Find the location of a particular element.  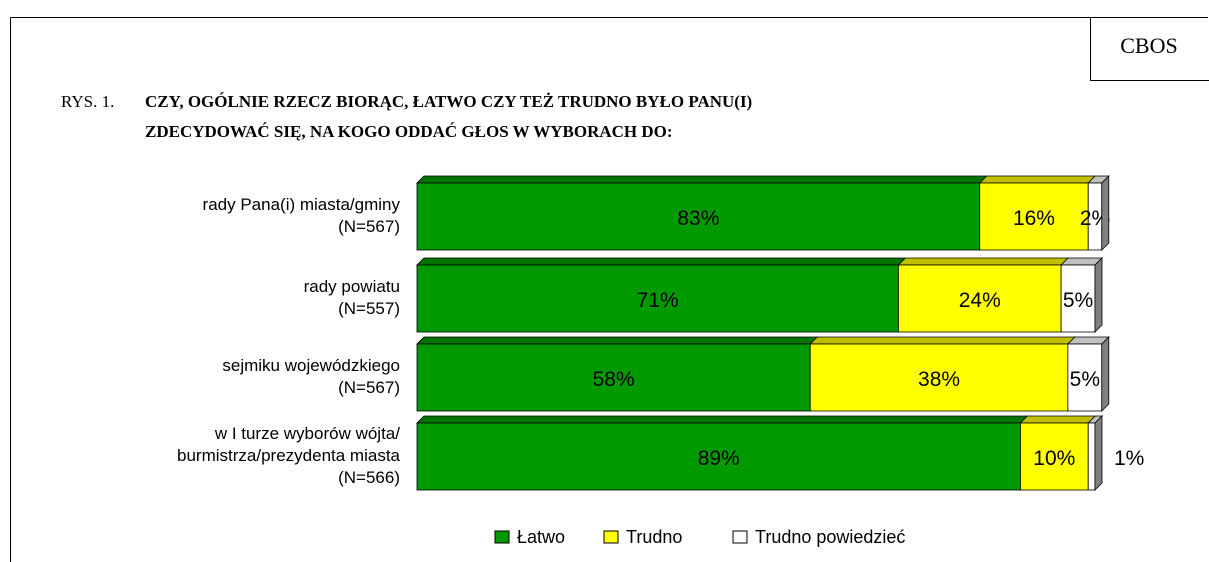

value-label: 16% is located at coordinates (1034, 218).